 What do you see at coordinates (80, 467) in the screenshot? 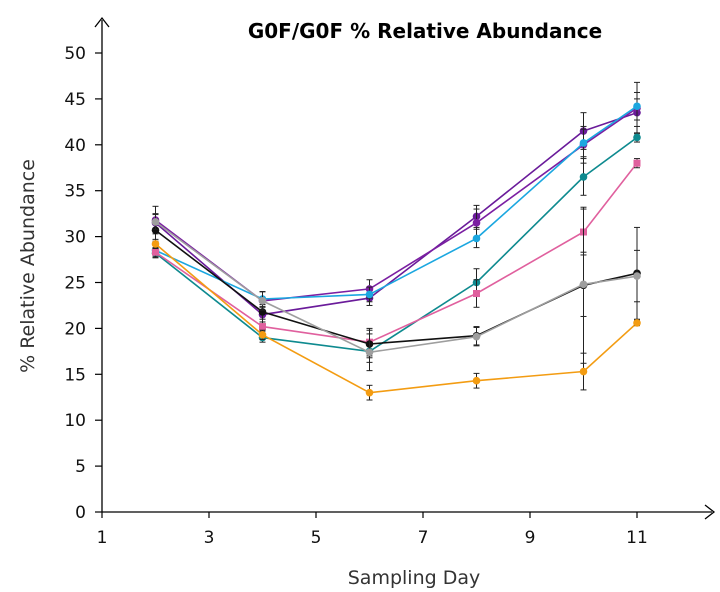
I see `y-tick-label: 5` at bounding box center [80, 467].